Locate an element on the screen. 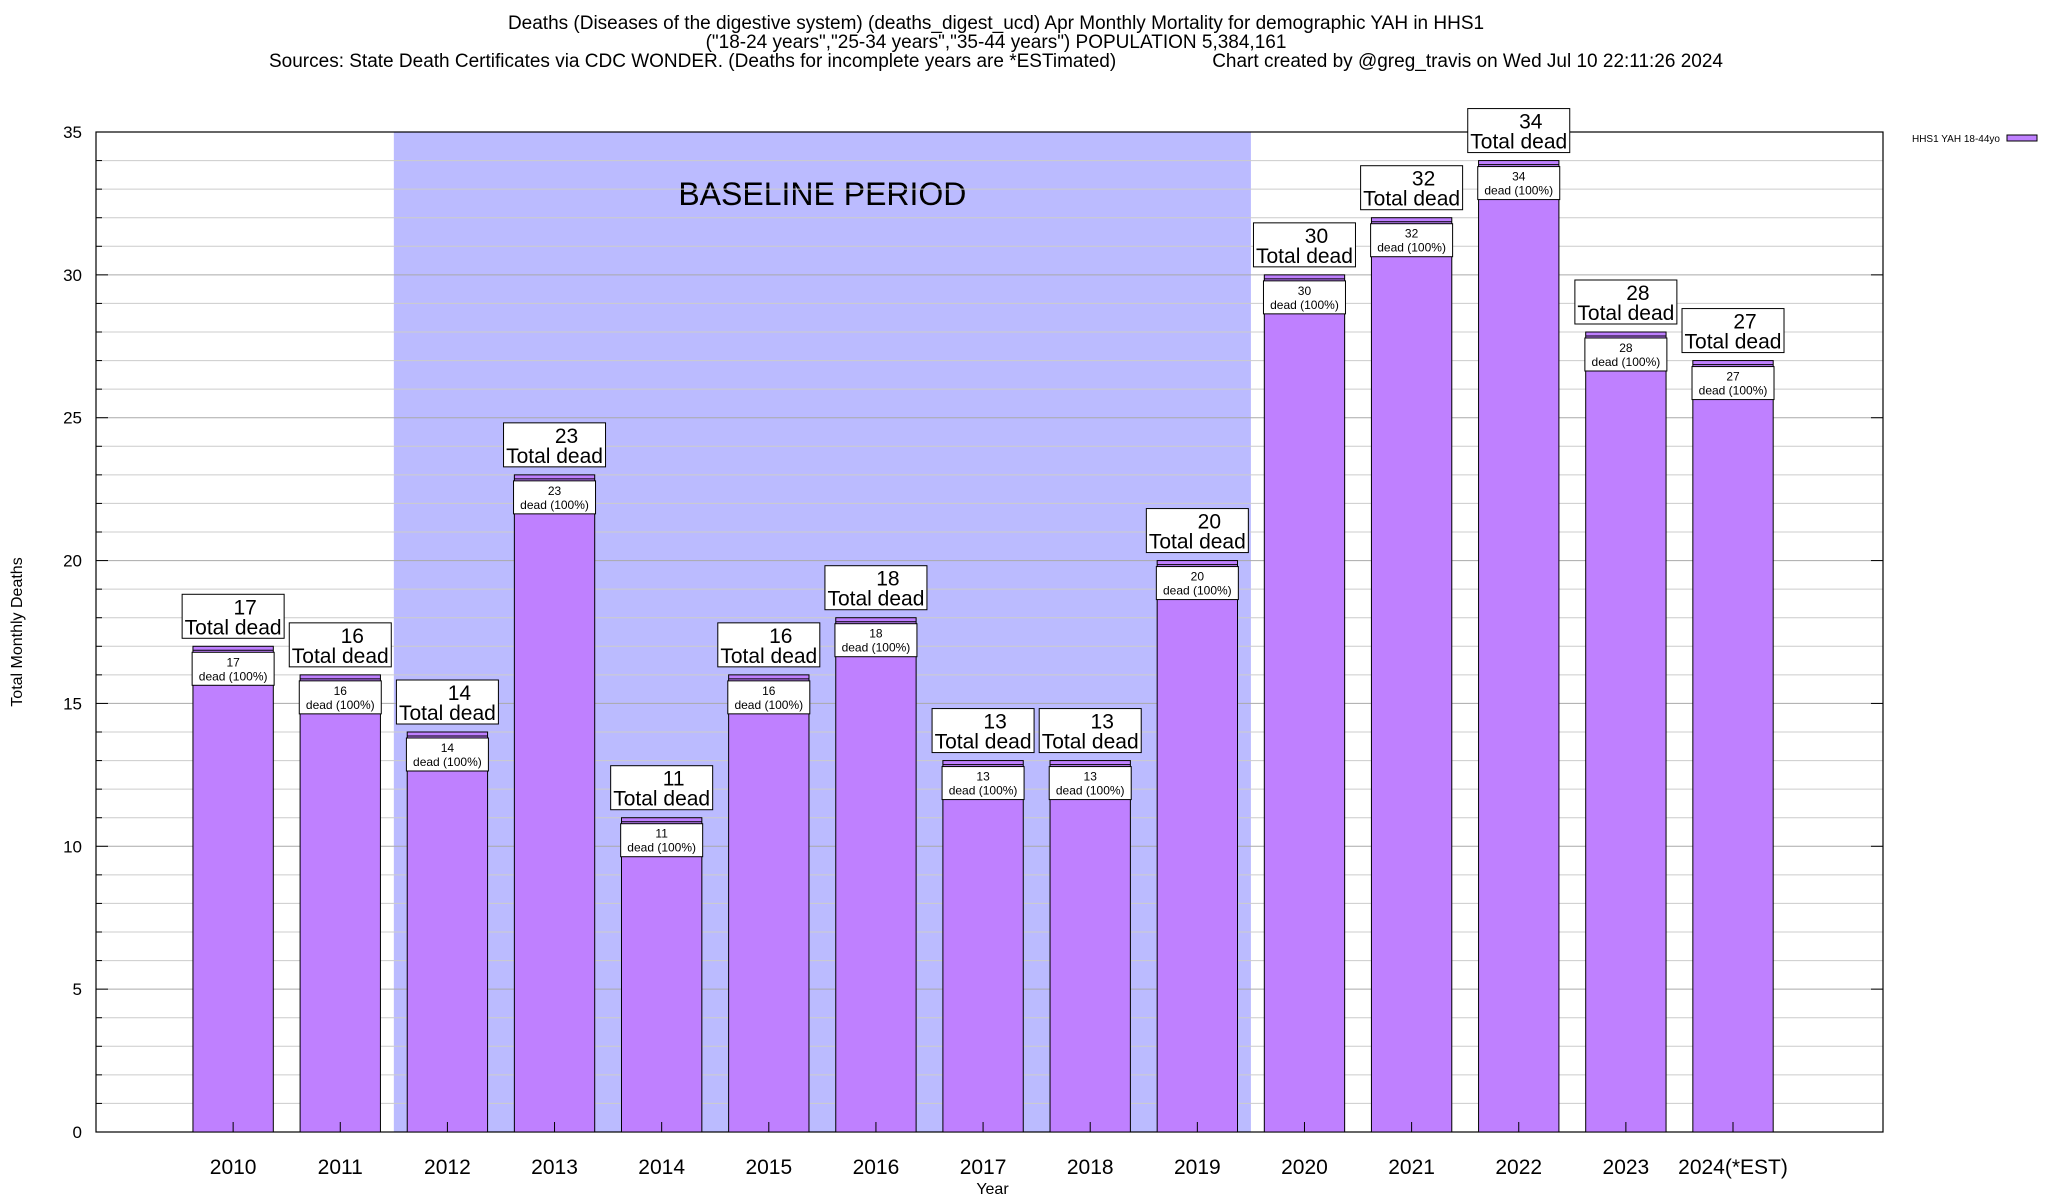 Image resolution: width=2048 pixels, height=1200 pixels. total-label-value: 34 is located at coordinates (1531, 122).